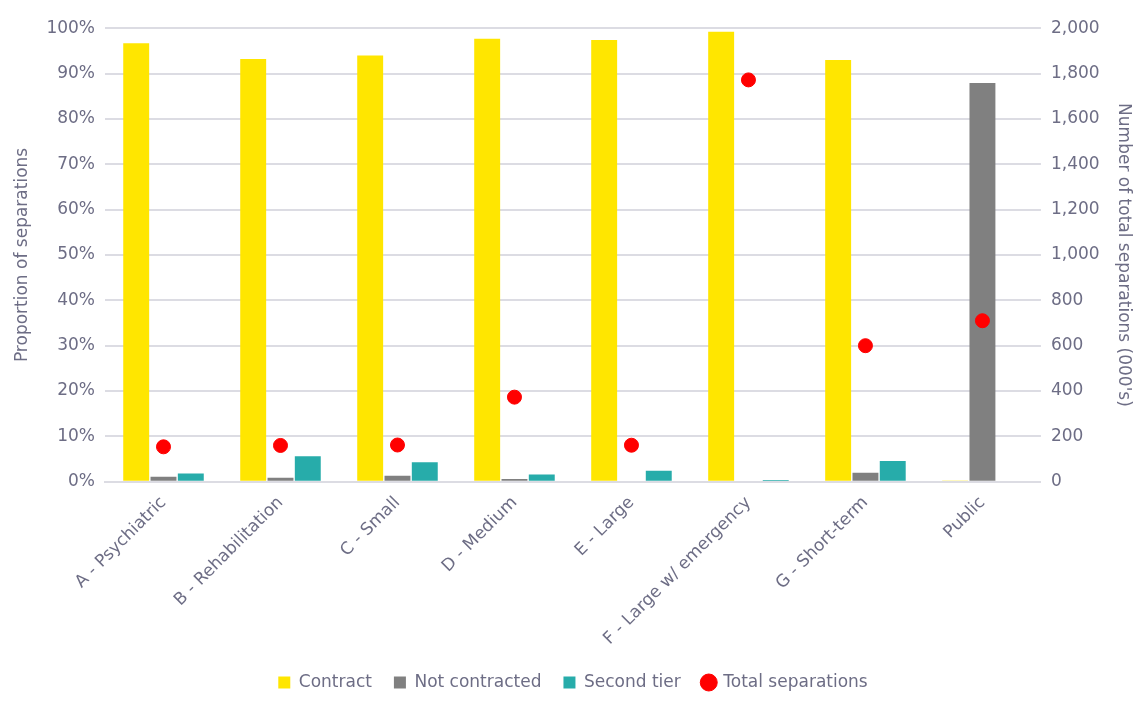  I want to click on y2-tick-label: 1,400, so click(1075, 162).